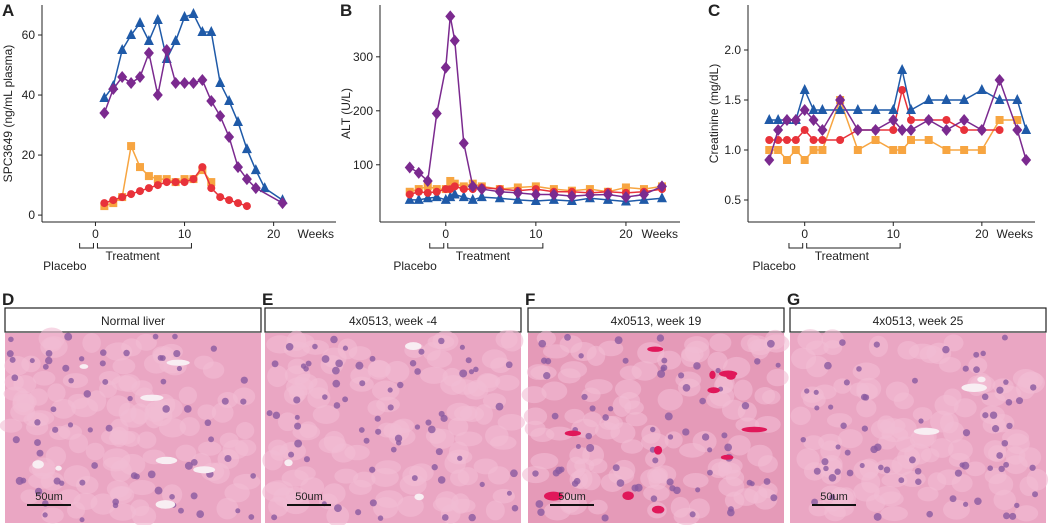 This screenshot has width=1050, height=530. I want to click on panel-title: 4x0513, week 19, so click(656, 321).